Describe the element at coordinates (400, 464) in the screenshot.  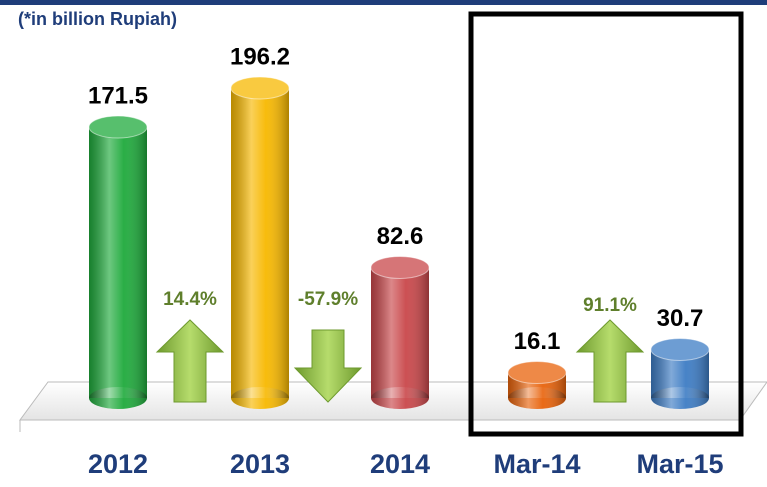
I see `x-tick-label: 2014` at that location.